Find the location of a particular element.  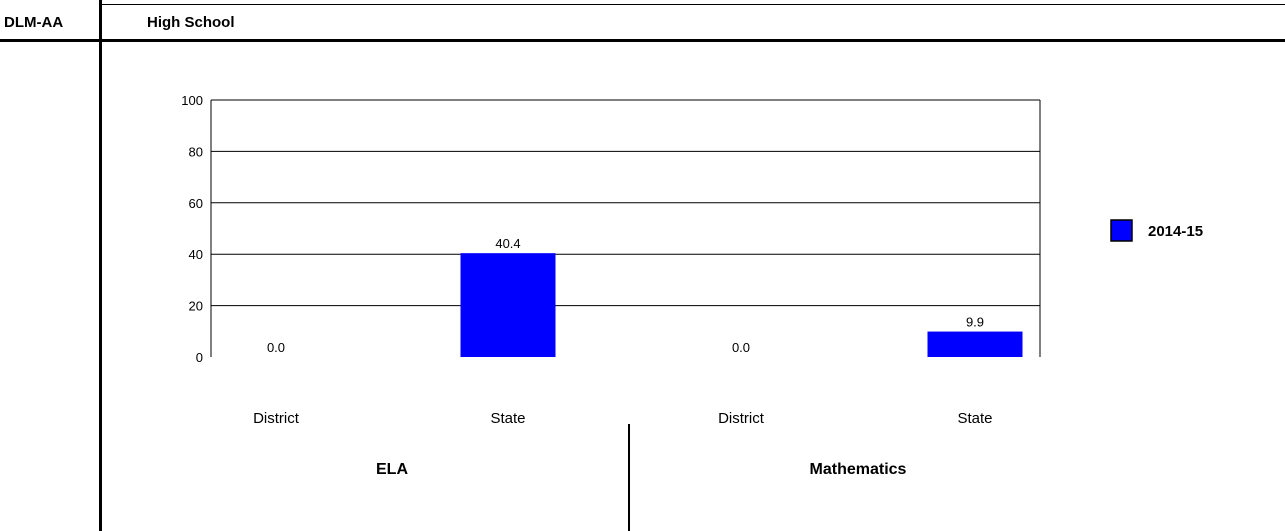

left-column-divider is located at coordinates (100, 265).